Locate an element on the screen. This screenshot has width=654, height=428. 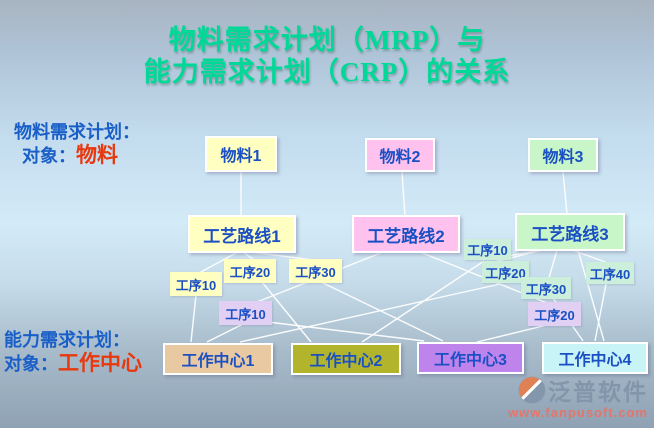
slide-title-line1: 物料需求计划（MRP）与 is located at coordinates (327, 40).